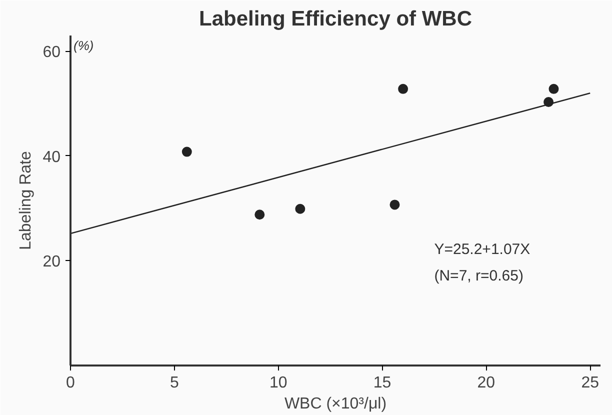 The width and height of the screenshot is (612, 415). Describe the element at coordinates (51, 262) in the screenshot. I see `y-tick-label: 20` at that location.